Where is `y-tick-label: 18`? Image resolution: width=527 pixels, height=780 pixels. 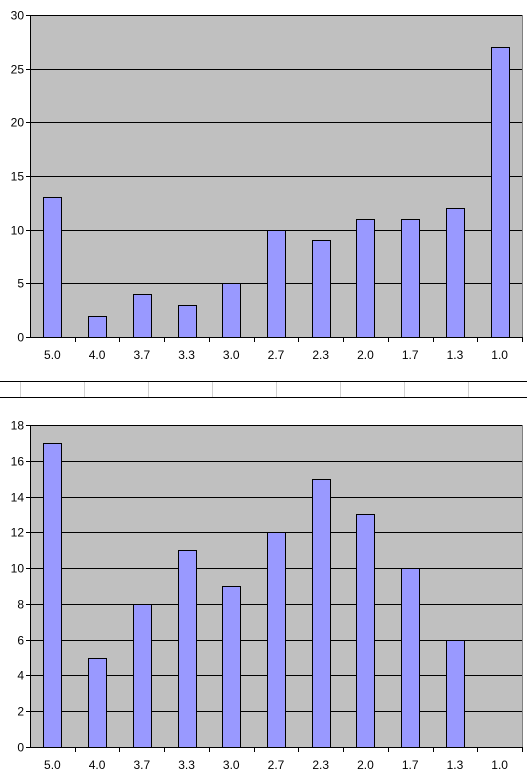
y-tick-label: 18 is located at coordinates (18, 426).